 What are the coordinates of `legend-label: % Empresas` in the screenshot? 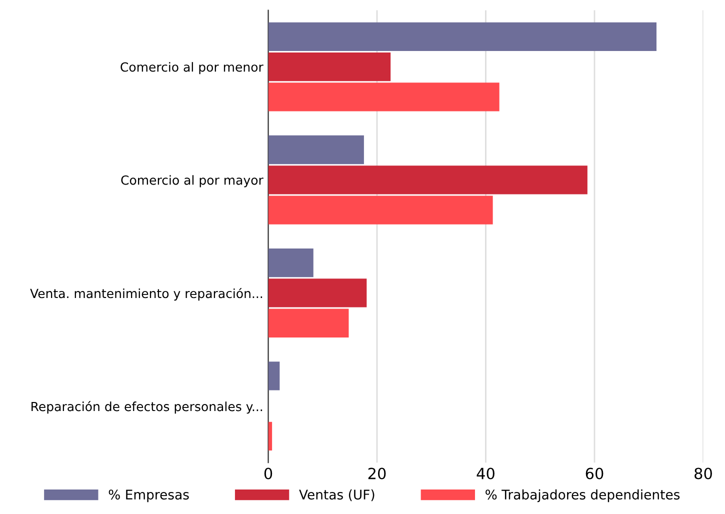 It's located at (148, 496).